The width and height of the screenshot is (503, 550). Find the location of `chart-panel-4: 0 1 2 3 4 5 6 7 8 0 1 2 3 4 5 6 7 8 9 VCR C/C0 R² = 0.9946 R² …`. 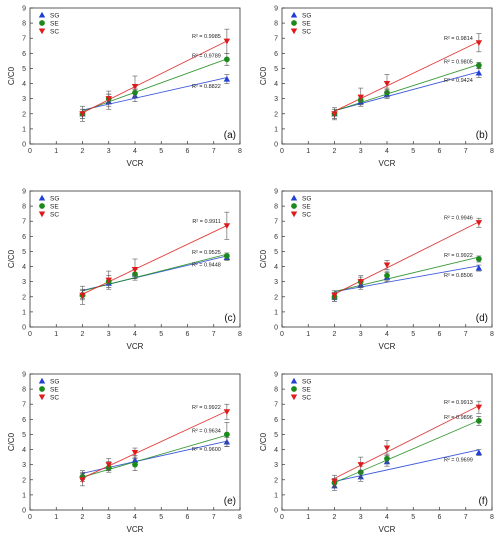

chart-panel-4: 0 1 2 3 4 5 6 7 8 0 1 2 3 4 5 6 7 8 9 VCR C/C0 R² = 0.9946 R² … is located at coordinates (376, 270).